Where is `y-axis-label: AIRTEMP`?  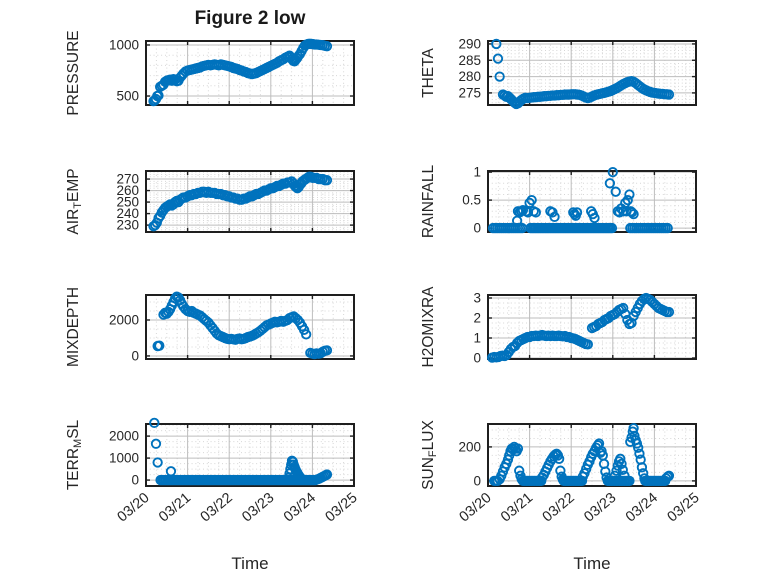 y-axis-label: AIRTEMP is located at coordinates (74, 201).